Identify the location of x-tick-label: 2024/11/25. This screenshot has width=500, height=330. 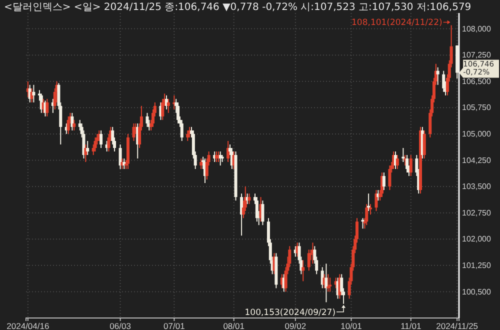
(457, 325).